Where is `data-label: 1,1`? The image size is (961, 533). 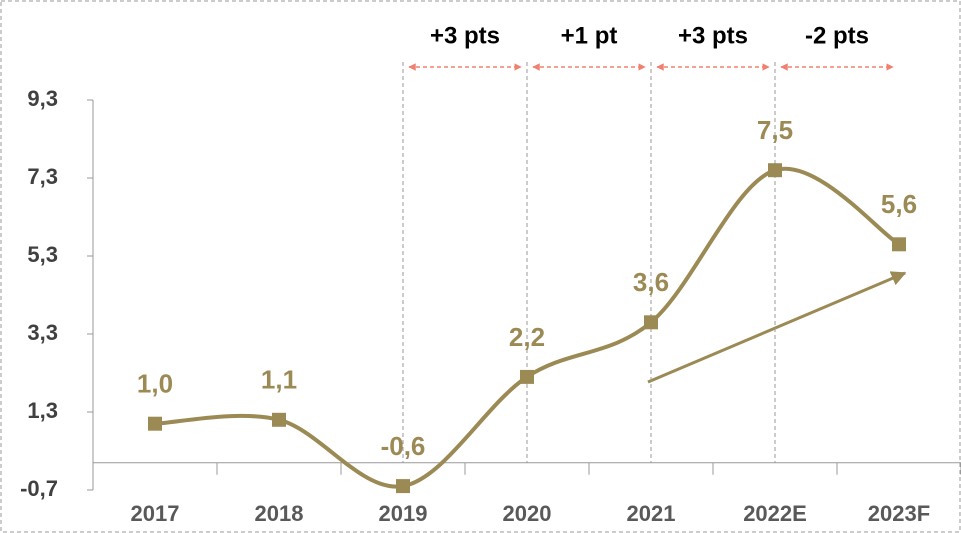 data-label: 1,1 is located at coordinates (279, 380).